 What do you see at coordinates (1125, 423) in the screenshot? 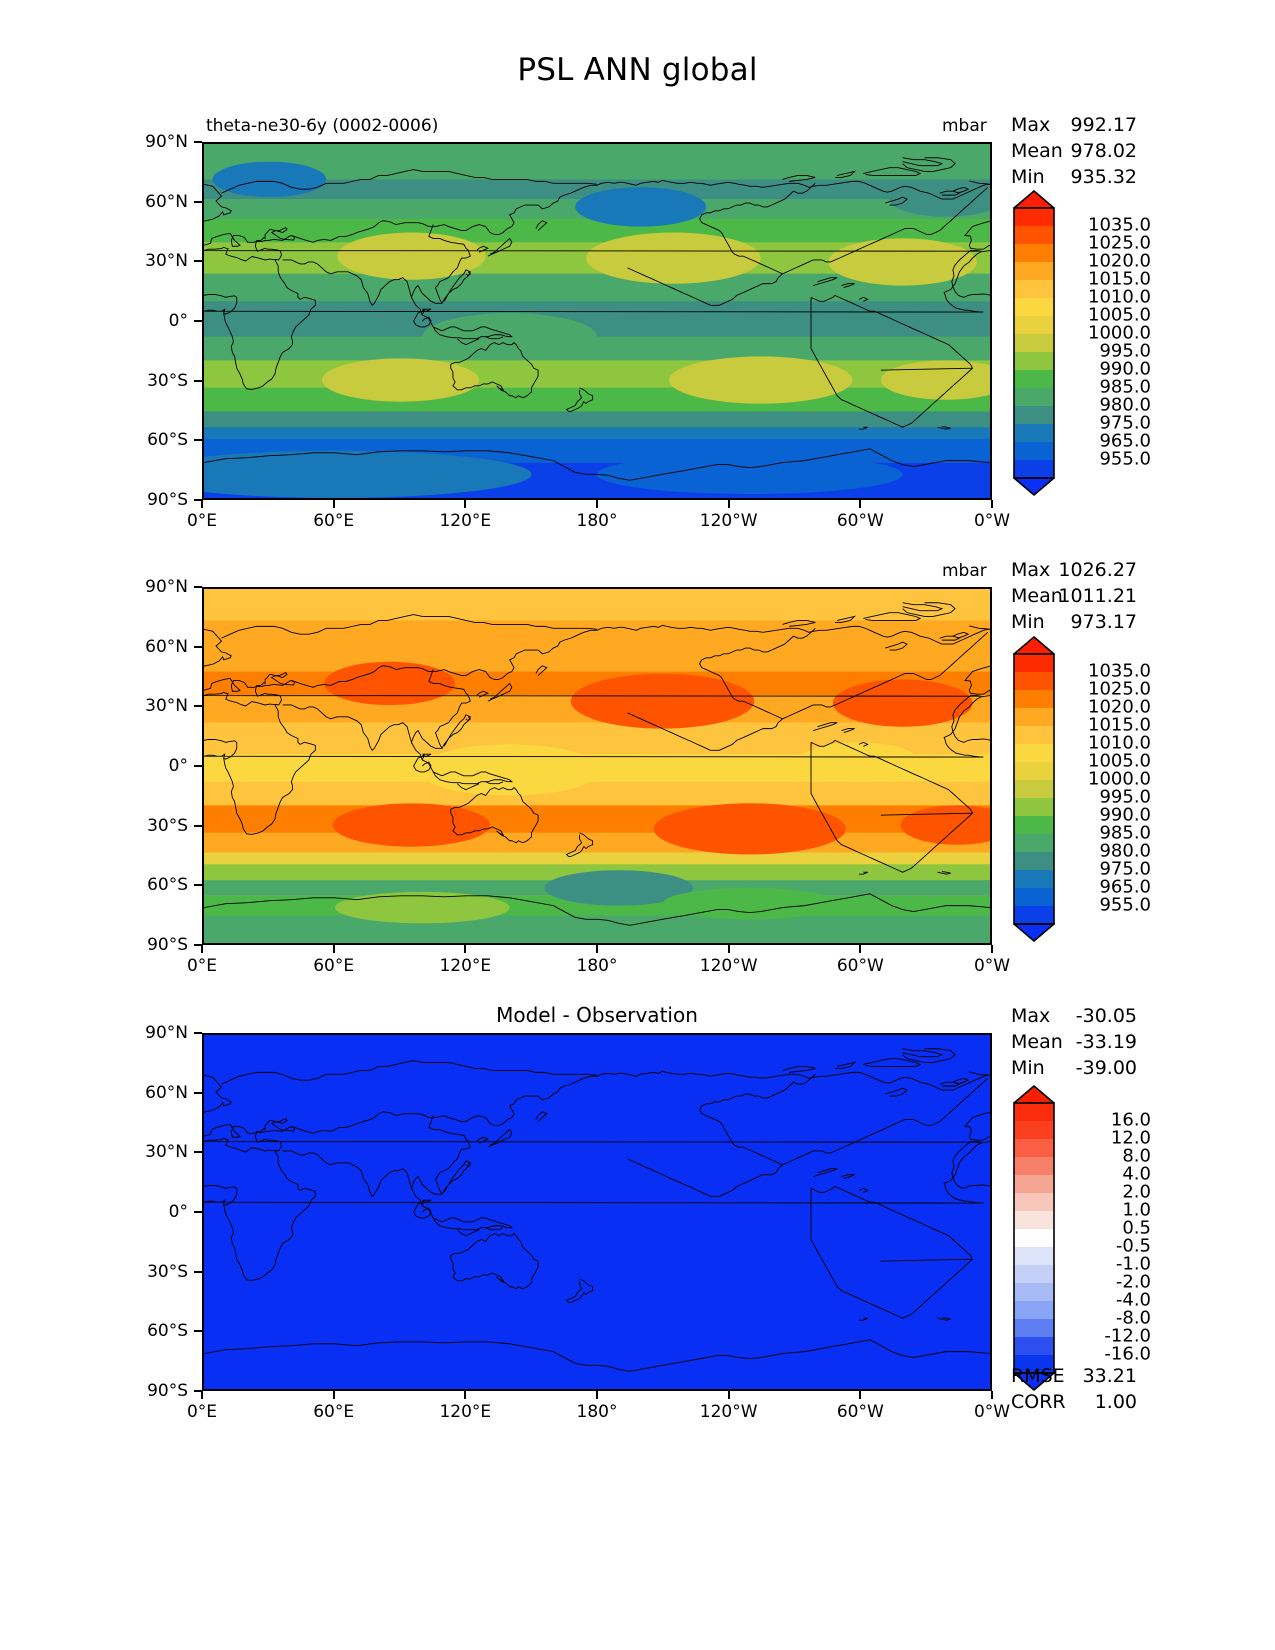
I see `colorbar-tick-label: 975.0` at bounding box center [1125, 423].